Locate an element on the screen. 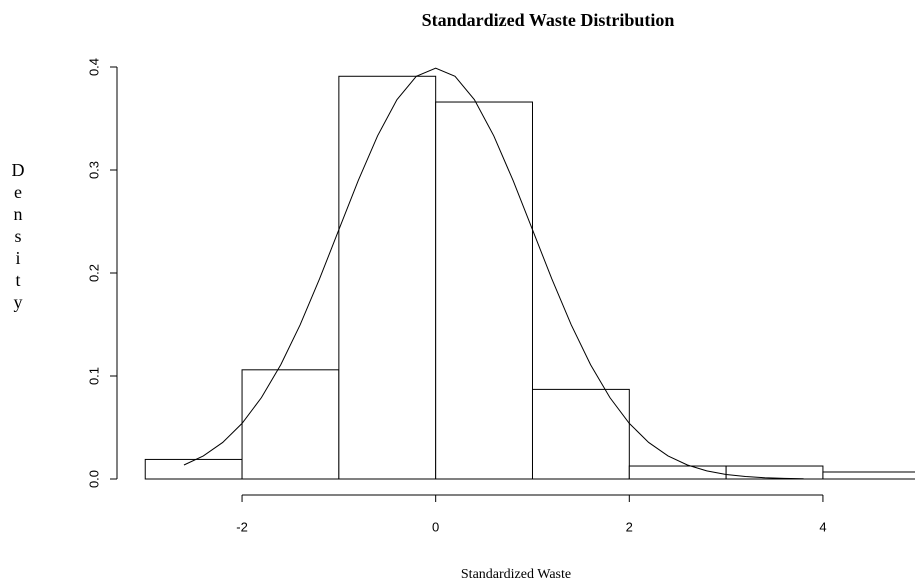 The image size is (915, 586). x-tick-label: 2 is located at coordinates (629, 526).